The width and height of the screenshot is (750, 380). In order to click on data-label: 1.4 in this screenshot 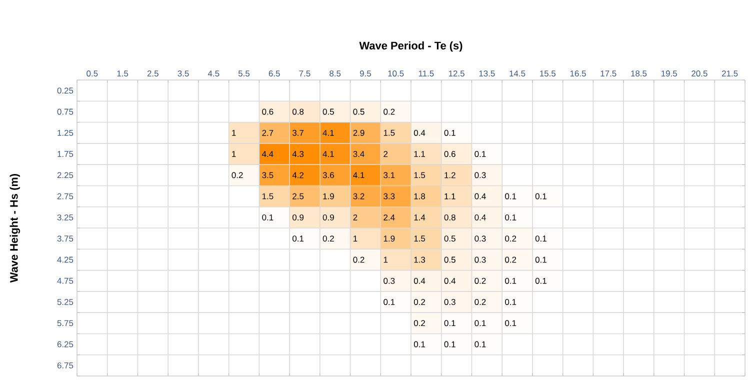, I will do `click(420, 217)`.